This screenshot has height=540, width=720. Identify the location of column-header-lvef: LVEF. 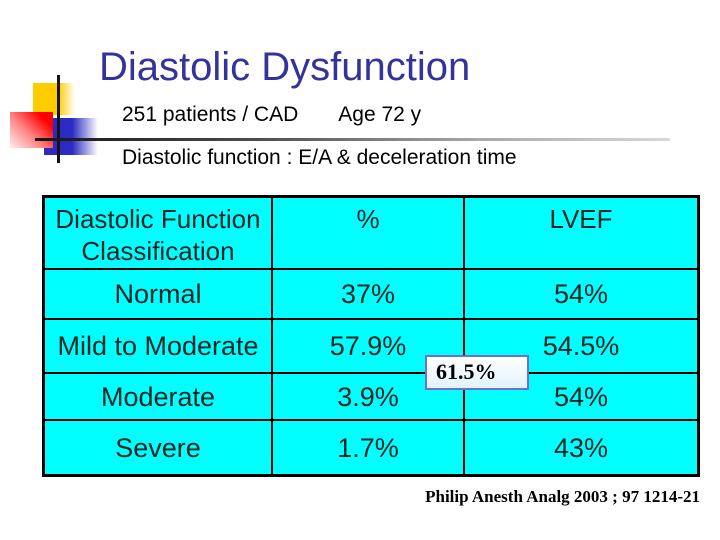
(581, 233).